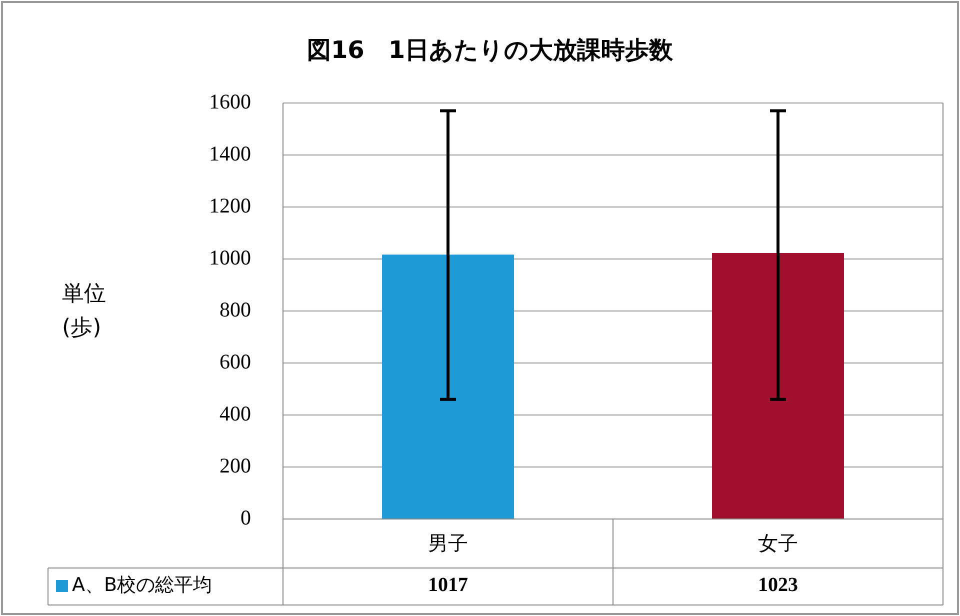 The width and height of the screenshot is (960, 616). I want to click on data-label: 1023, so click(778, 585).